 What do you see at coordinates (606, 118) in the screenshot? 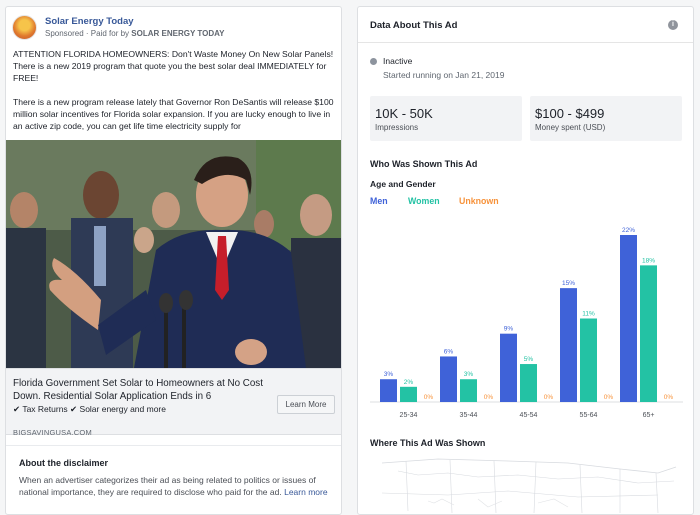
I see `spend-card: $100 - $499 Money spent (USD)` at bounding box center [606, 118].